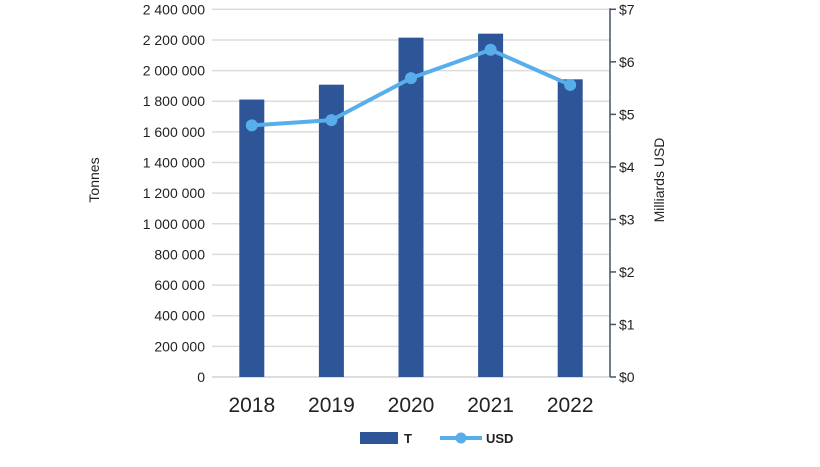  I want to click on left-tick-label: 1 200 000, so click(174, 193).